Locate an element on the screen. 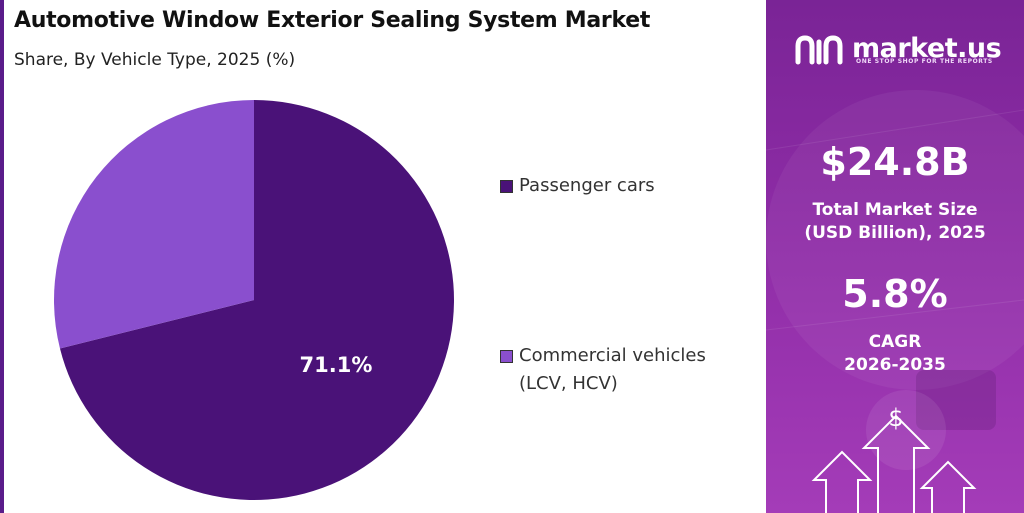  brand-tagline: ONE STOP SHOP FOR THE REPORTS is located at coordinates (924, 61).